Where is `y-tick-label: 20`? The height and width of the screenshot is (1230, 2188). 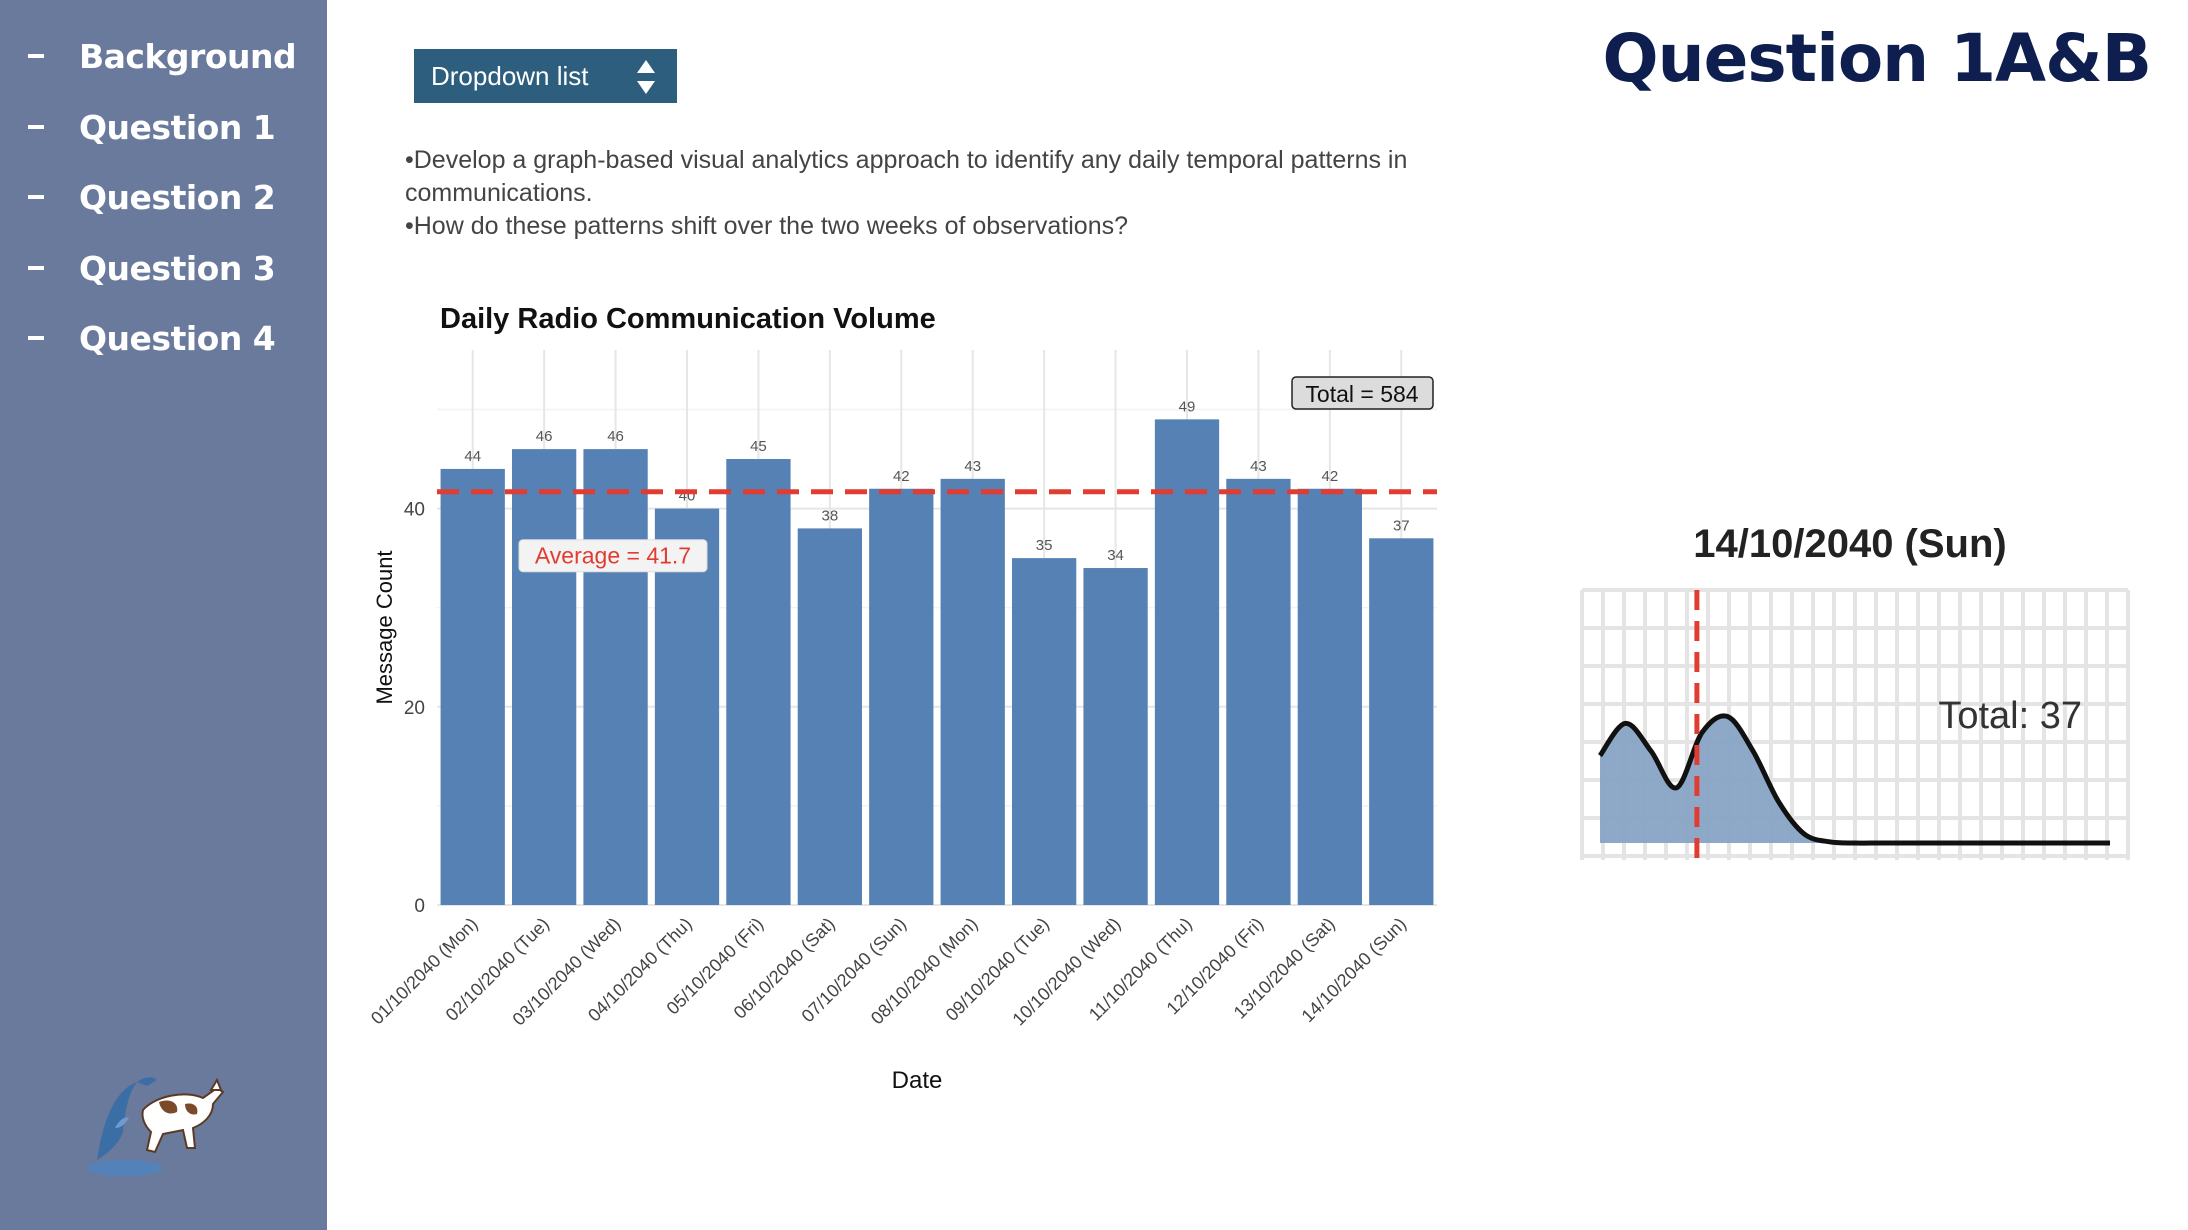
y-tick-label: 20 is located at coordinates (414, 708).